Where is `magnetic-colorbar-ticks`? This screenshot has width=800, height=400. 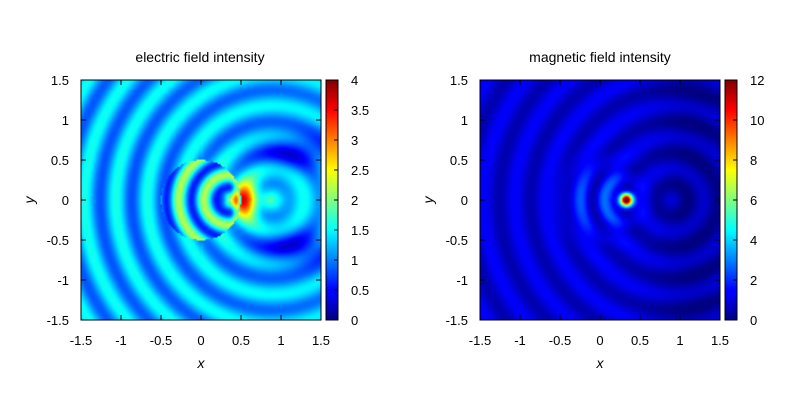
magnetic-colorbar-ticks is located at coordinates (735, 200).